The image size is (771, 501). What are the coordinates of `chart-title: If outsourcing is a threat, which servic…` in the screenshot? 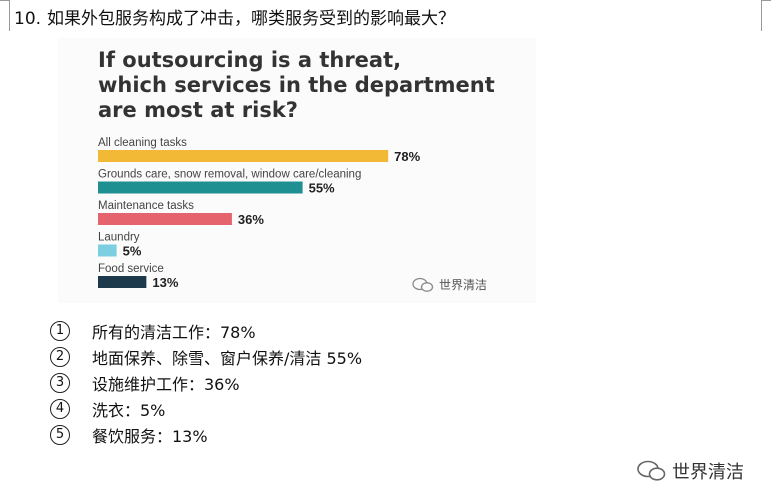 It's located at (308, 85).